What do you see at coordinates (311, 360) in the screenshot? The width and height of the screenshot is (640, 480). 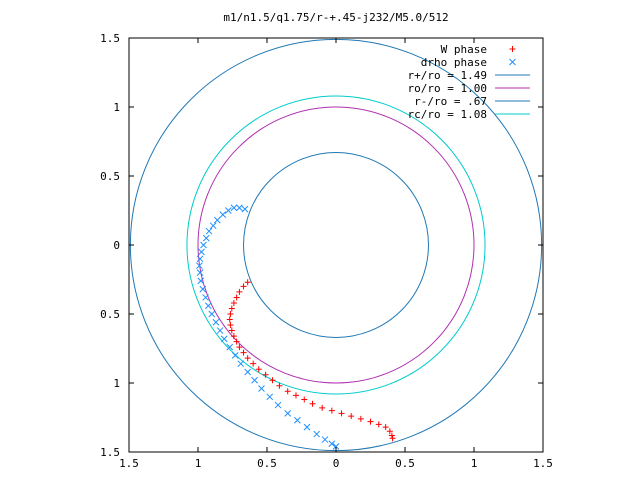 I see `series-w-phase` at bounding box center [311, 360].